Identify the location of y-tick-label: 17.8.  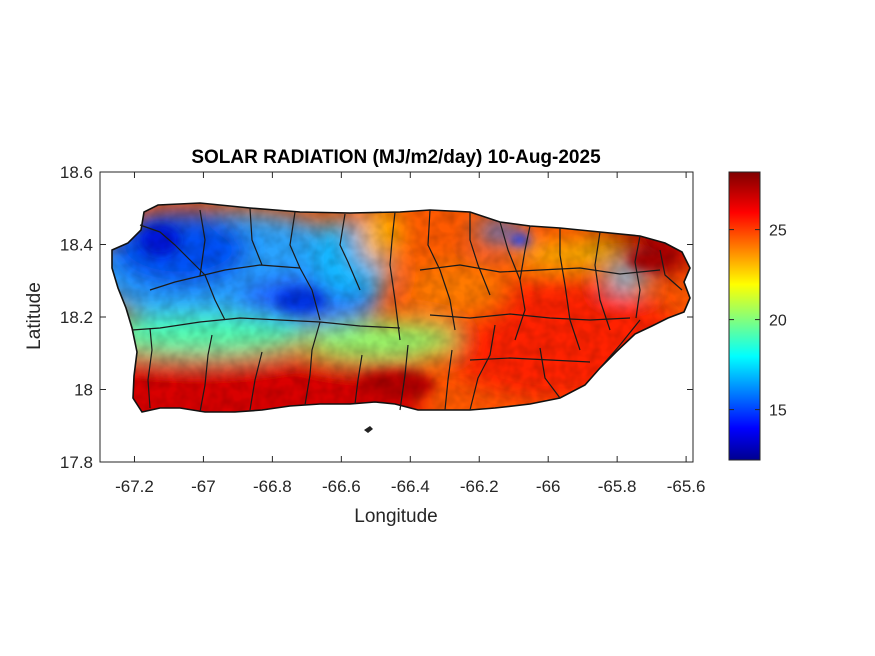
(76, 462).